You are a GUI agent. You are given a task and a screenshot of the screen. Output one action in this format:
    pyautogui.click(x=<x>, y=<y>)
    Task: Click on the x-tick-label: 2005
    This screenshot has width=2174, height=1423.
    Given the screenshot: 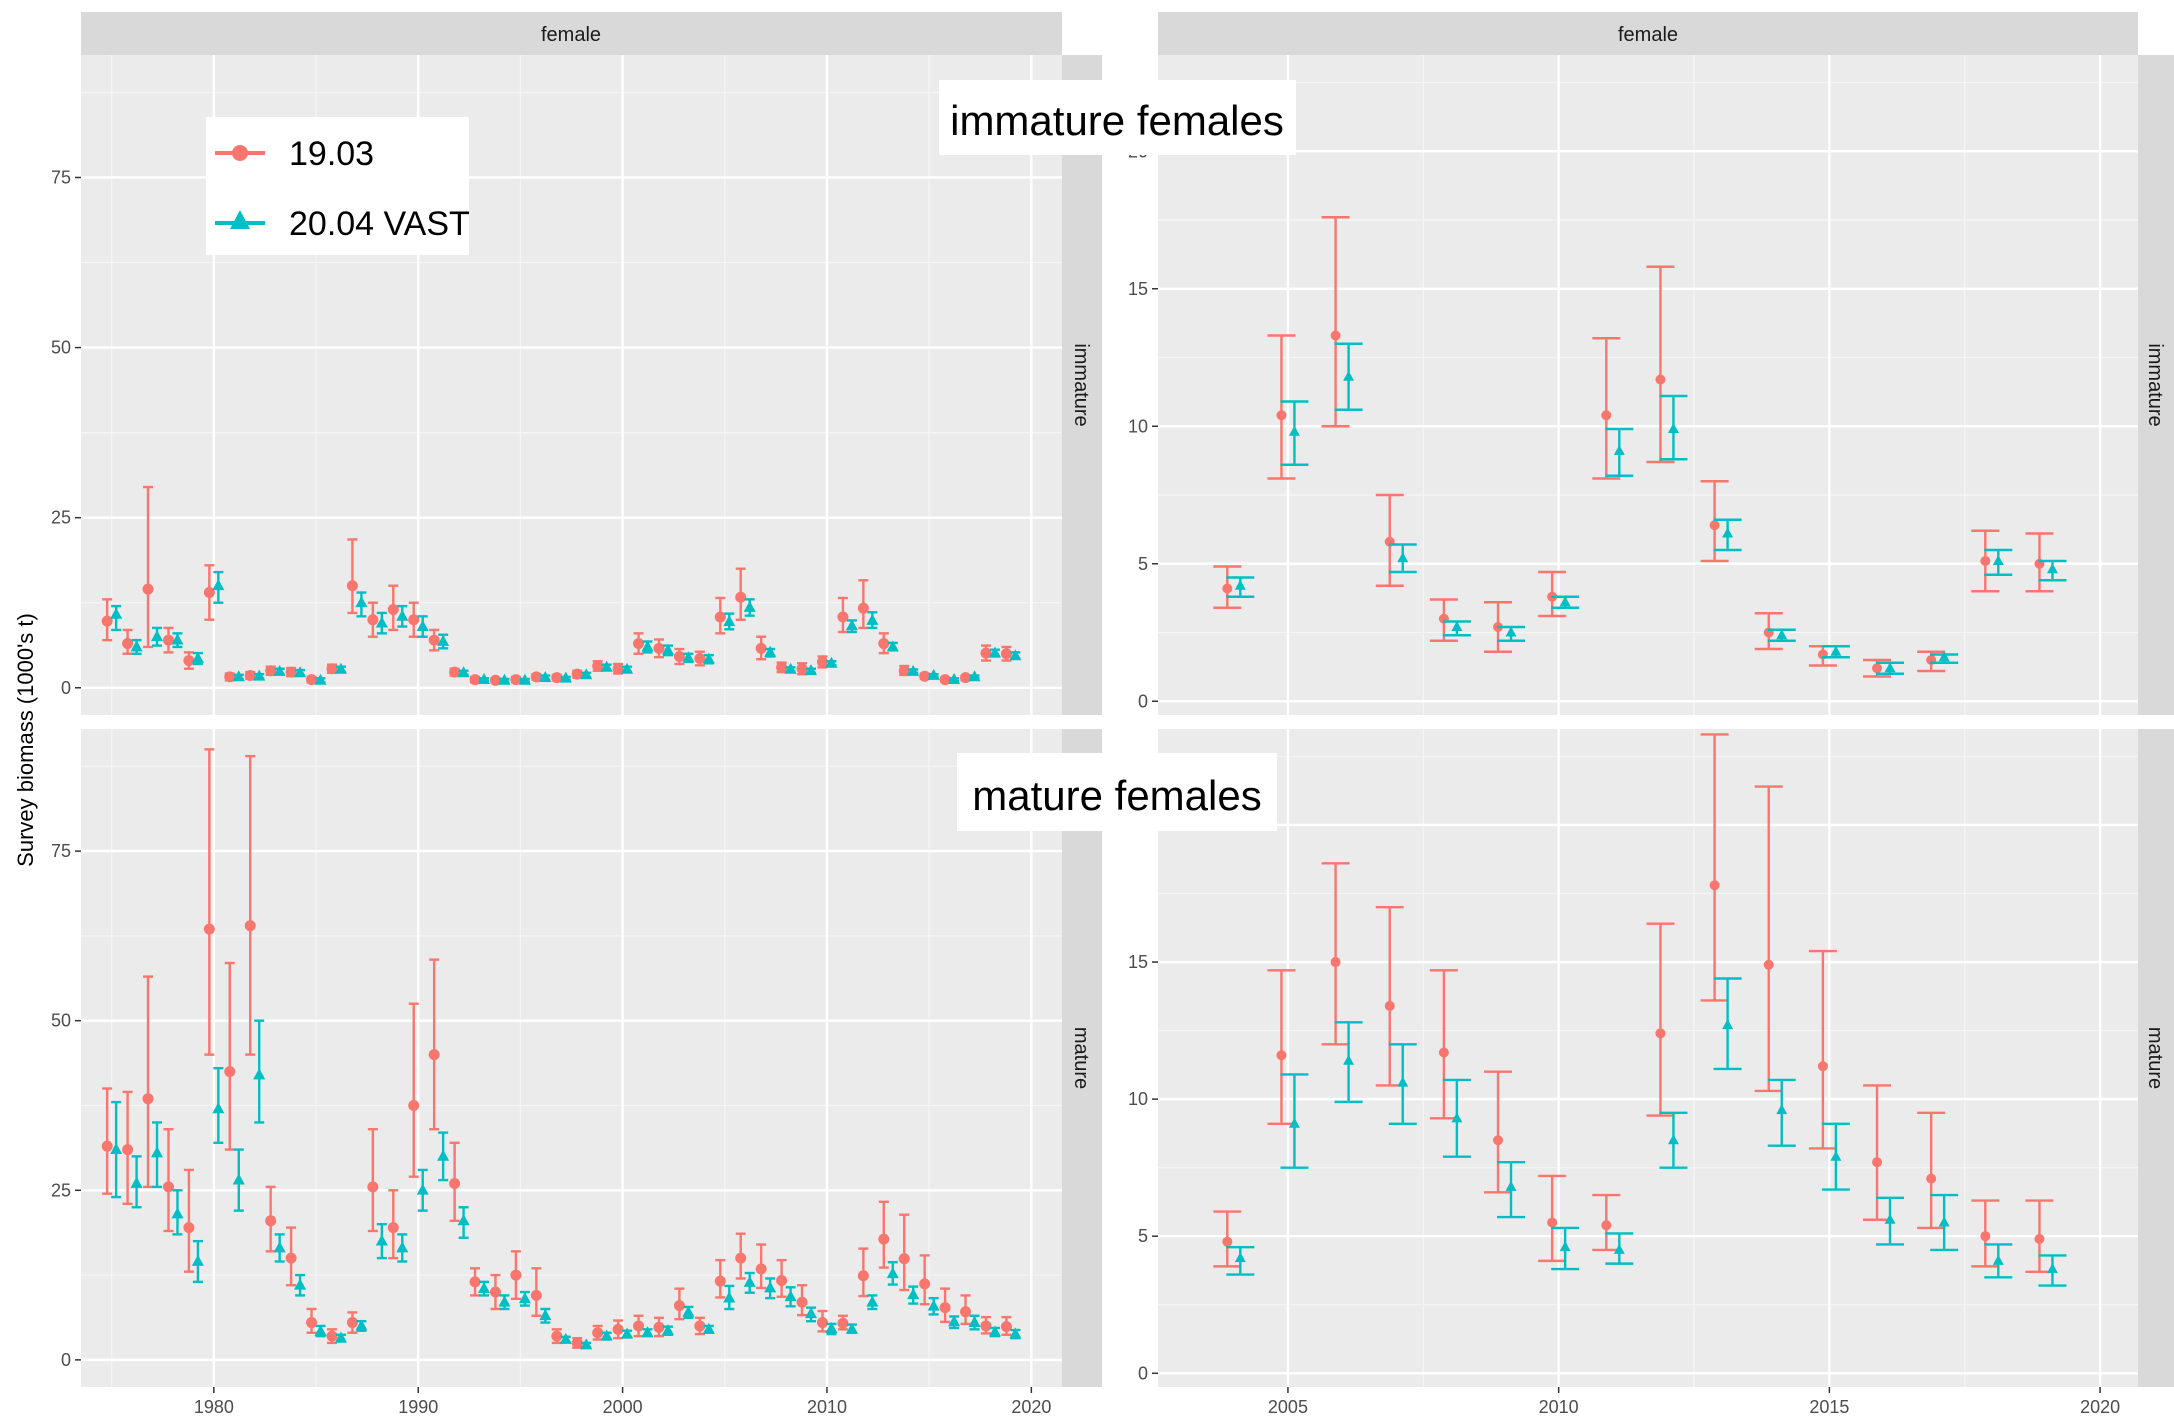 What is the action you would take?
    pyautogui.click(x=1288, y=1407)
    